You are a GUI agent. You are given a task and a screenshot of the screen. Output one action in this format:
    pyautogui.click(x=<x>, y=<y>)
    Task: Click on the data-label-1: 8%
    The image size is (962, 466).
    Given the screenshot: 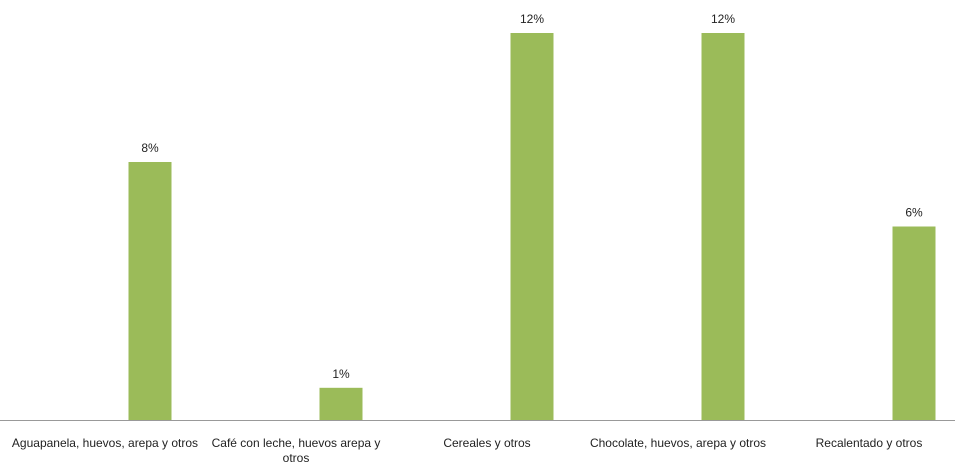 What is the action you would take?
    pyautogui.click(x=150, y=148)
    